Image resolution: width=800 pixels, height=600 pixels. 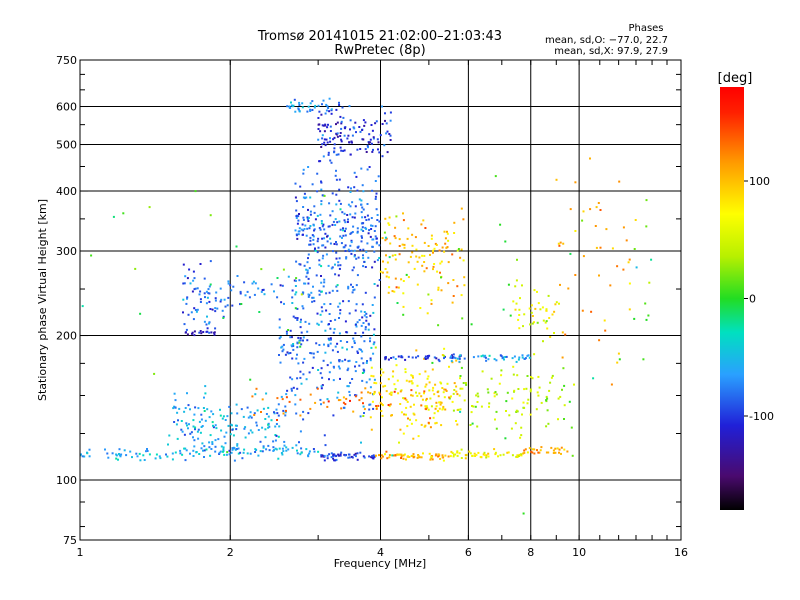 What do you see at coordinates (66, 107) in the screenshot?
I see `y-tick-label: 600` at bounding box center [66, 107].